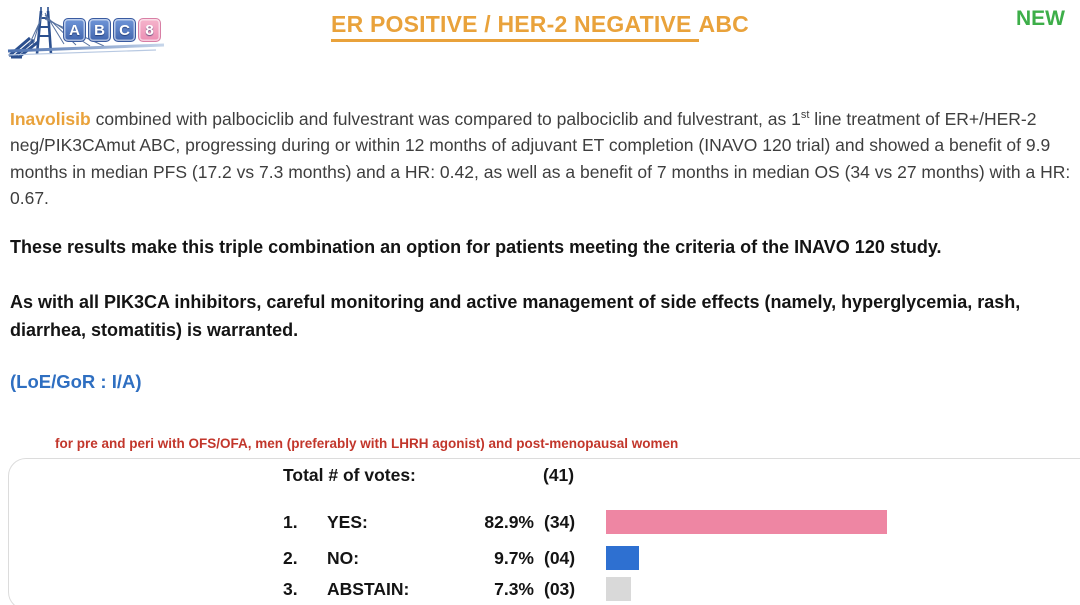 The width and height of the screenshot is (1080, 605). I want to click on vote-row-percent: 9.7%, so click(514, 557).